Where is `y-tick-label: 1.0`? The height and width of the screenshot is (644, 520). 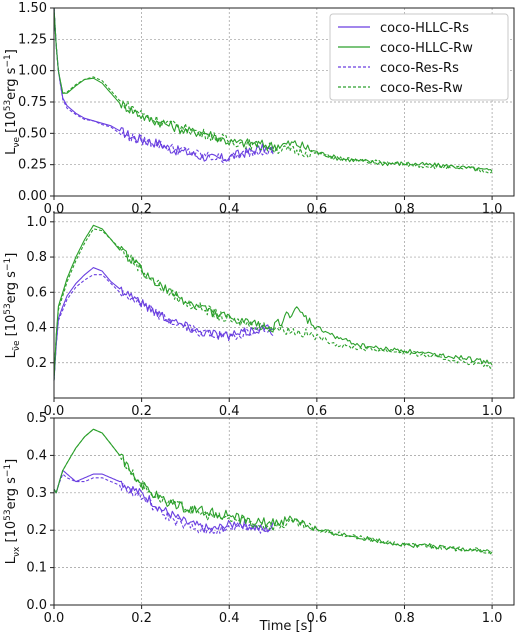 y-tick-label: 1.0 is located at coordinates (36, 222).